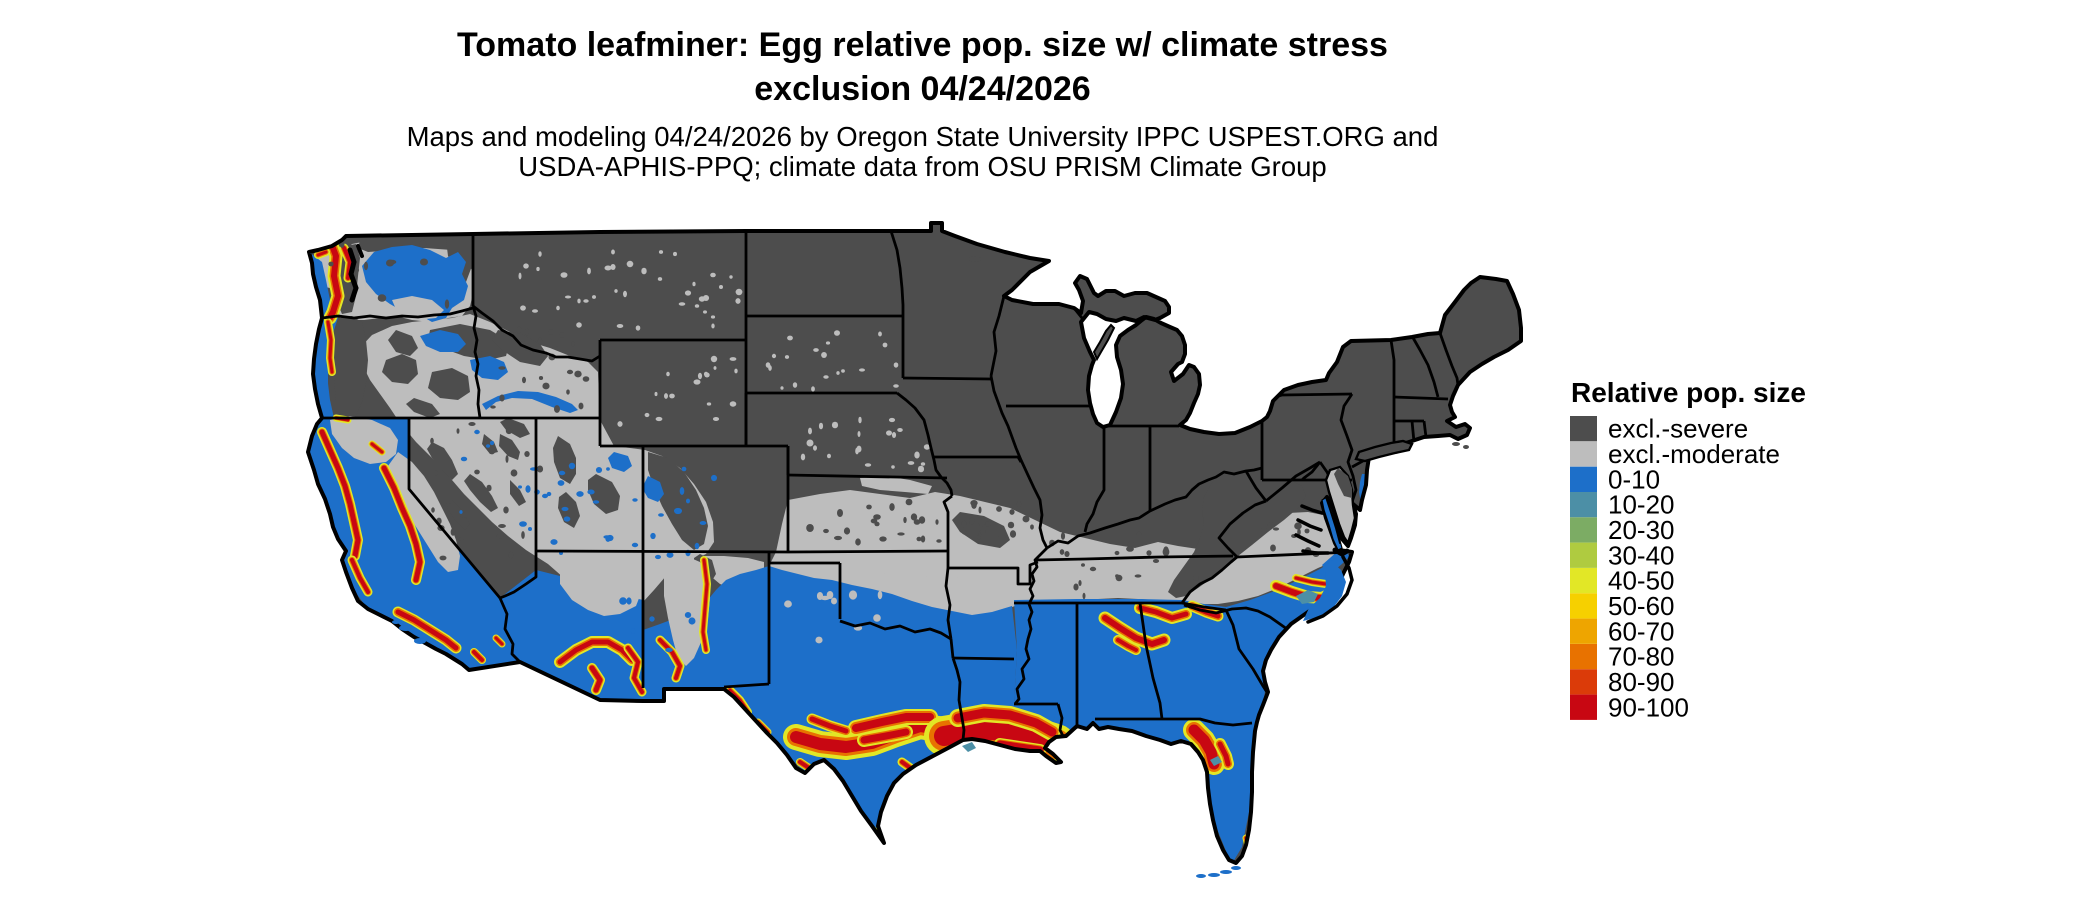  I want to click on svg-text: 20-30, so click(1641, 530).